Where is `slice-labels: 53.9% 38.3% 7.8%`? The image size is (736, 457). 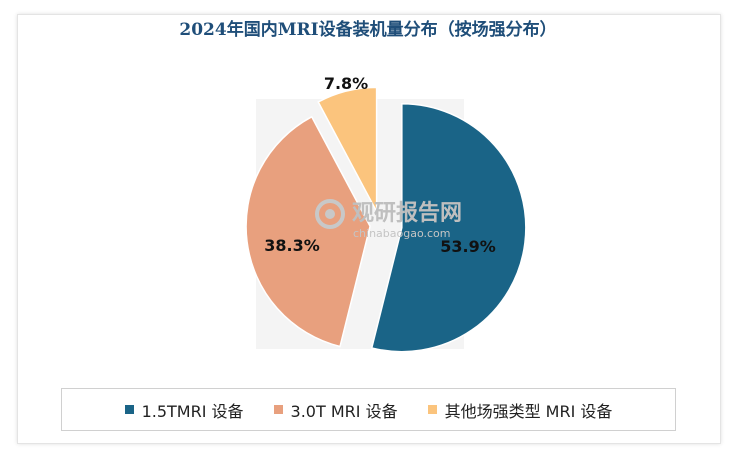
slice-labels: 53.9% 38.3% 7.8% is located at coordinates (380, 165).